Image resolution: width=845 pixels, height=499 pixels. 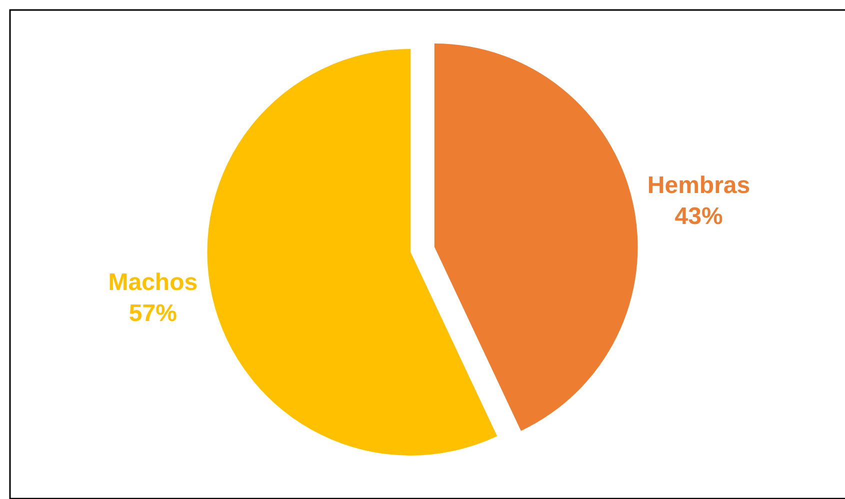 What do you see at coordinates (153, 282) in the screenshot?
I see `slice-label: Machos` at bounding box center [153, 282].